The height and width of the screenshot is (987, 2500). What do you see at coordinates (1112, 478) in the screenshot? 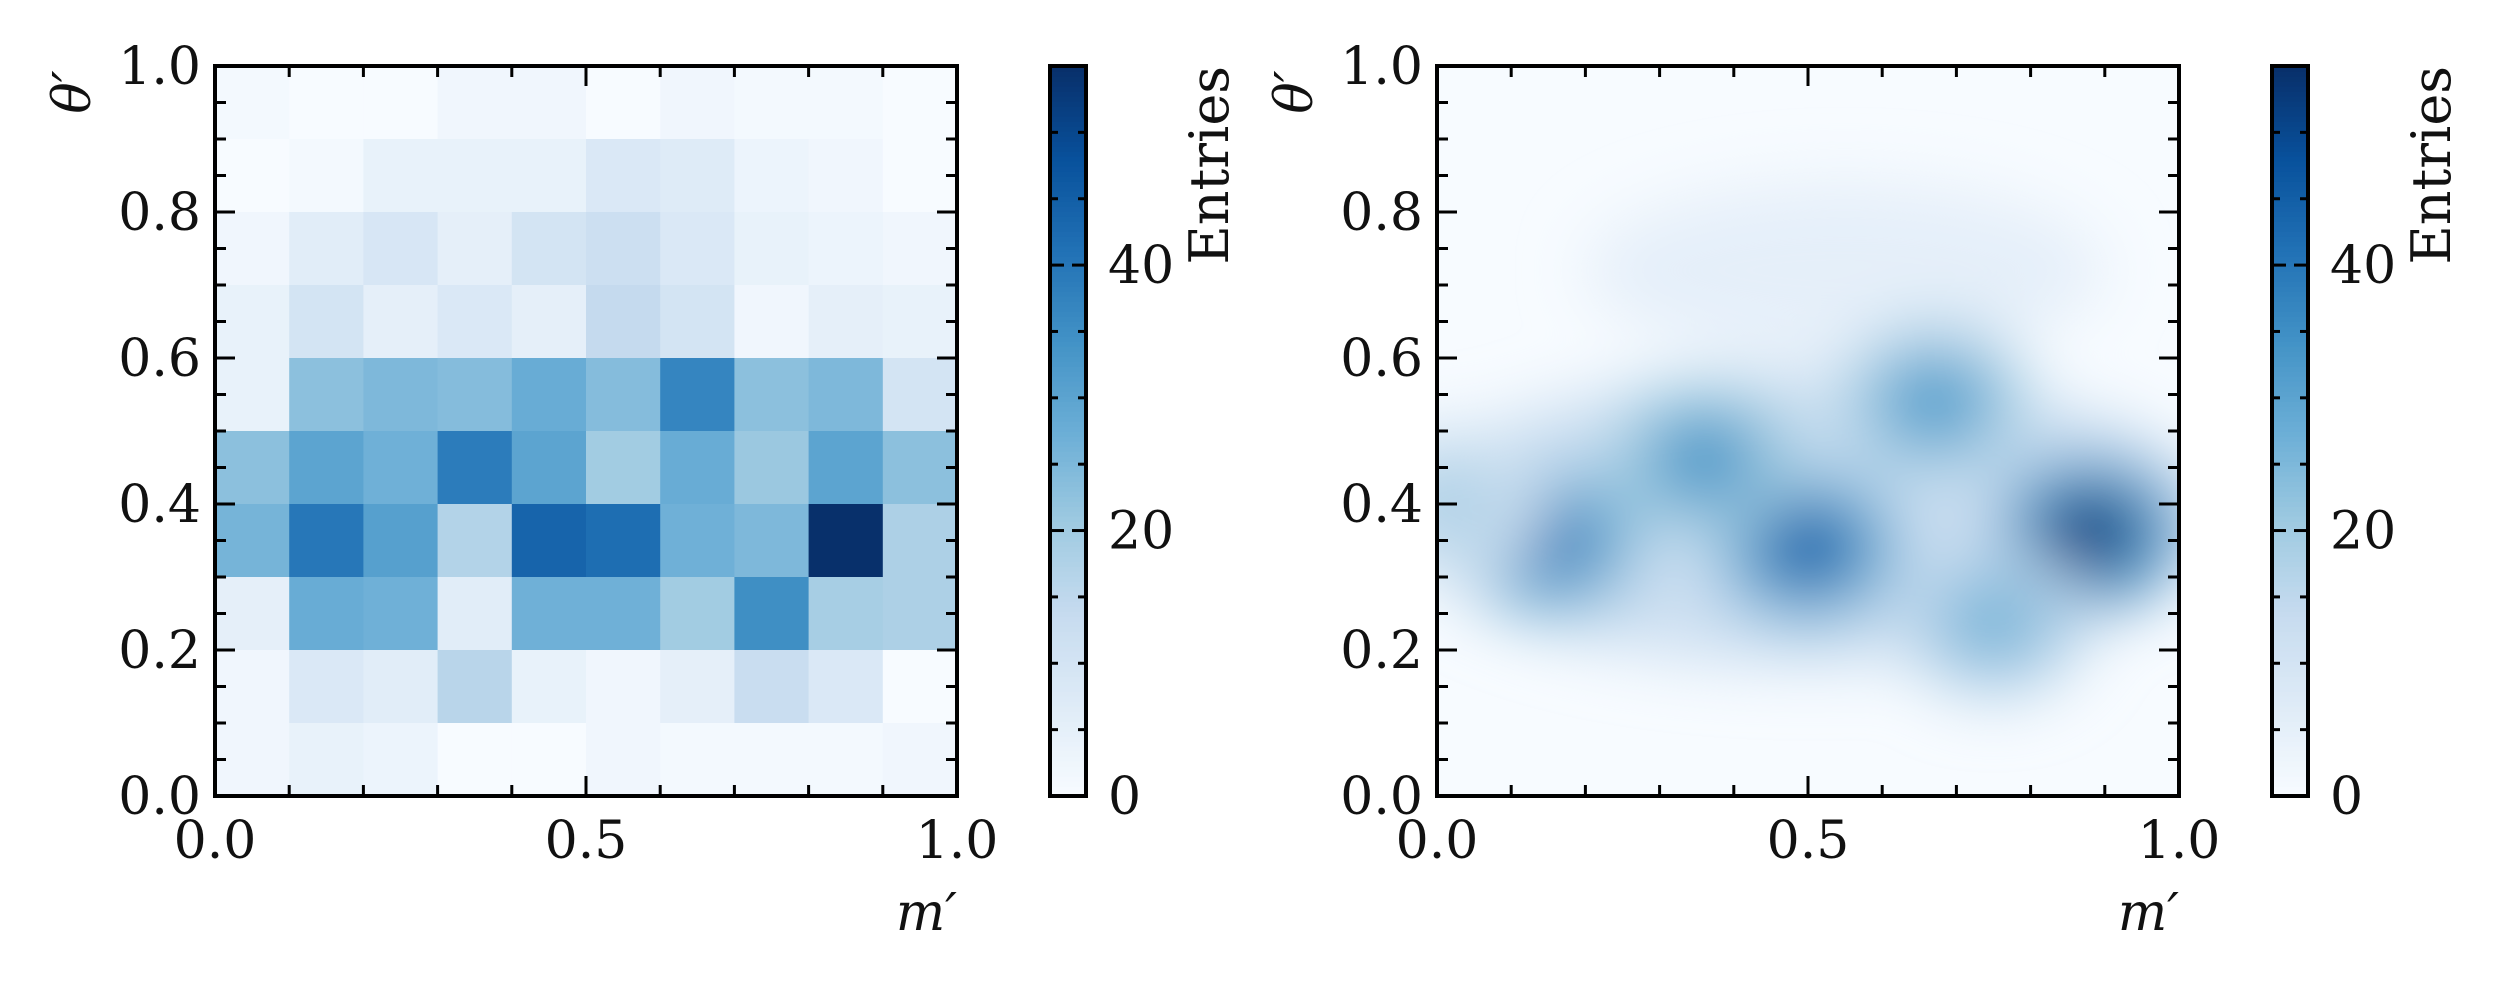
I see `colorbar-ticks-left: 0 20 40` at bounding box center [1112, 478].